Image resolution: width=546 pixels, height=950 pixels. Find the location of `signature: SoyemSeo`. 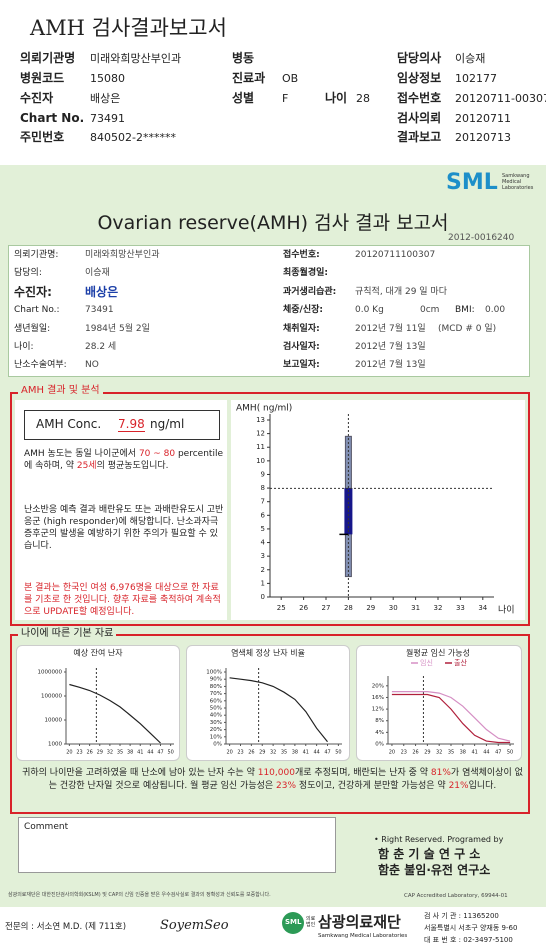

signature: SoyemSeo is located at coordinates (194, 925).